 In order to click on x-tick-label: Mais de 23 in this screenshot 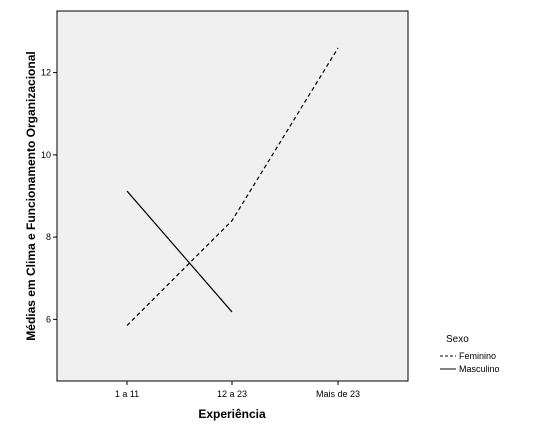, I will do `click(338, 394)`.